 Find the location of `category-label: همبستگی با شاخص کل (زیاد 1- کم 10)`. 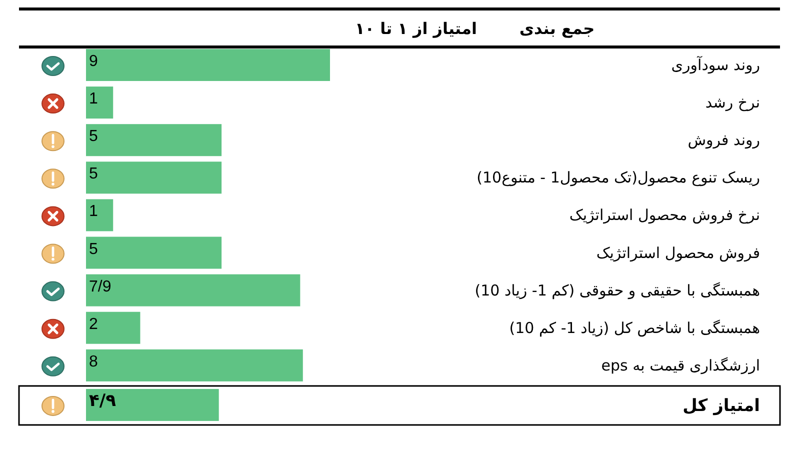

category-label: همبستگی با شاخص کل (زیاد 1- کم 10) is located at coordinates (634, 327).